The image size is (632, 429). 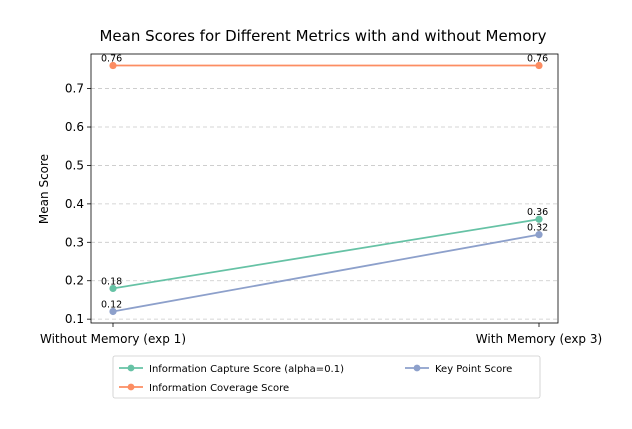 What do you see at coordinates (74, 127) in the screenshot?
I see `y-tick-label: 0.6` at bounding box center [74, 127].